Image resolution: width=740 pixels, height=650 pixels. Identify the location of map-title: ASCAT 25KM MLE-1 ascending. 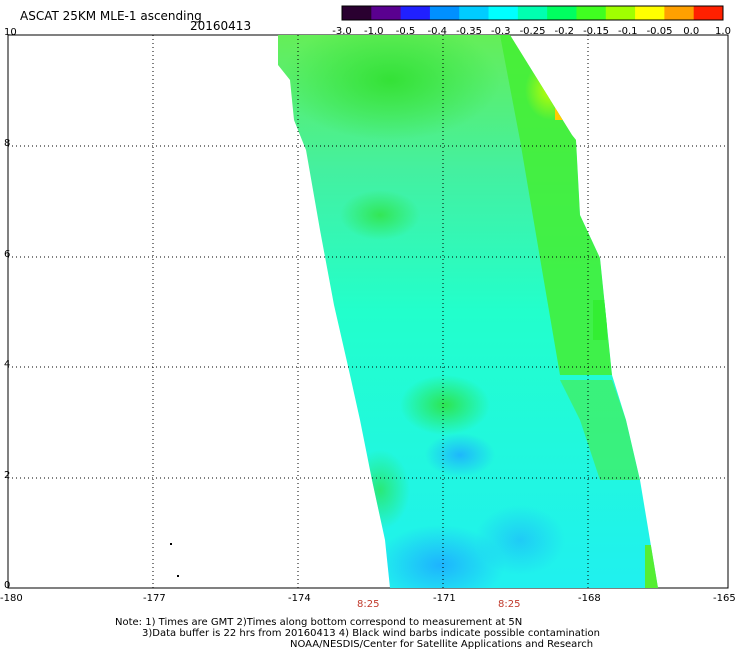
(111, 16).